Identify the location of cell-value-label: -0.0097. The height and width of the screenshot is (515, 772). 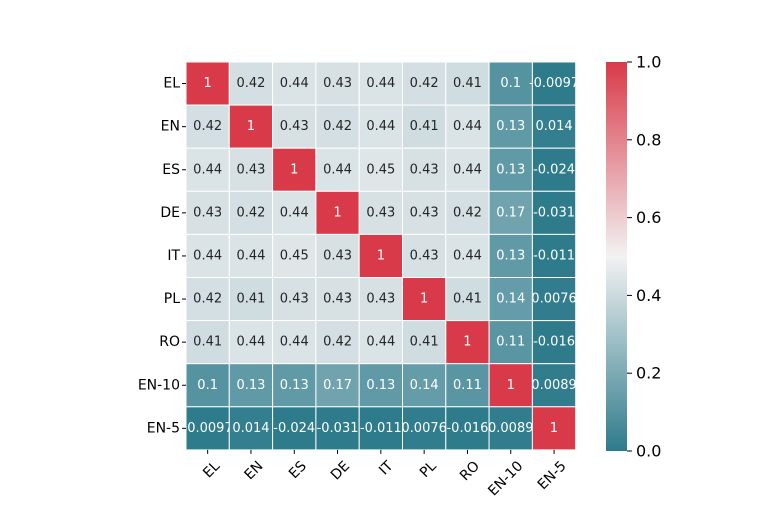
(554, 83).